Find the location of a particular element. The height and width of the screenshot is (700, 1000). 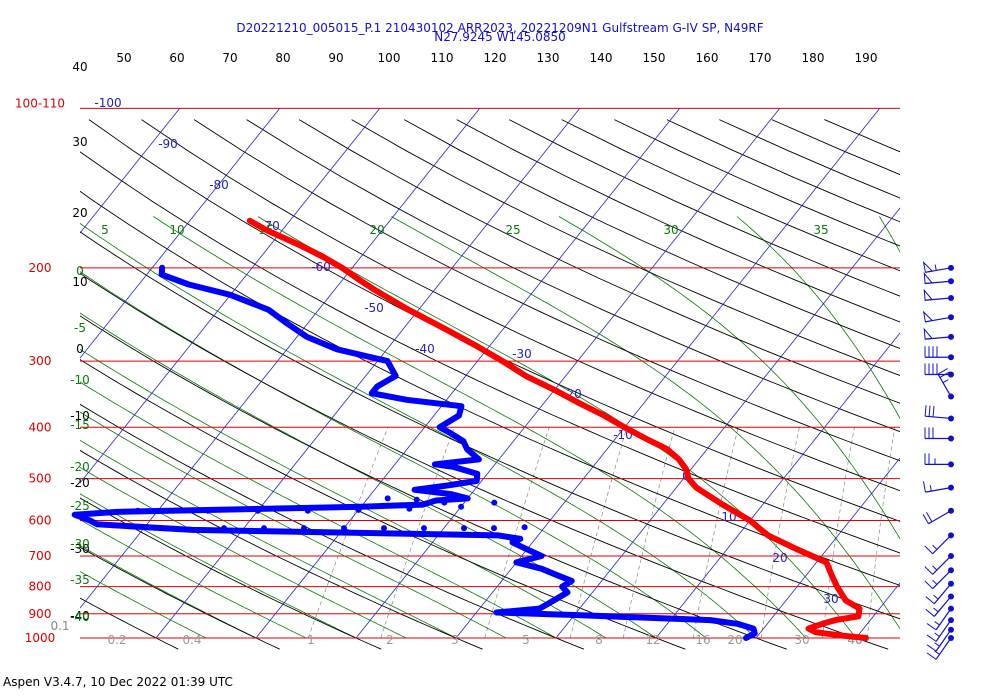

top-axis-label: 120 is located at coordinates (495, 58).